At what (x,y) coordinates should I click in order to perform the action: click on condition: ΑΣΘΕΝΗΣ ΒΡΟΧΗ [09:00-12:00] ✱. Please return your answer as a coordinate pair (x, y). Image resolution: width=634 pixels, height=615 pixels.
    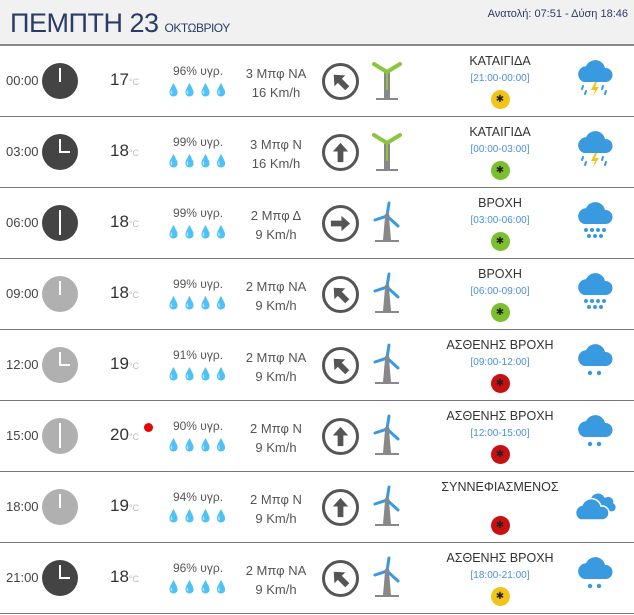
    Looking at the image, I should click on (500, 365).